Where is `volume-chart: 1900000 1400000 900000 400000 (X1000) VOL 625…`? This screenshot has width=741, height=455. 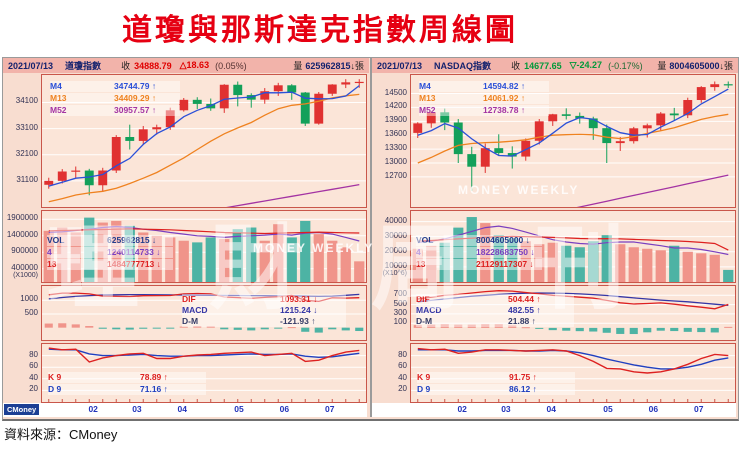
volume-chart: 1900000 1400000 900000 400000 (X1000) VOL 625… is located at coordinates (185, 246).